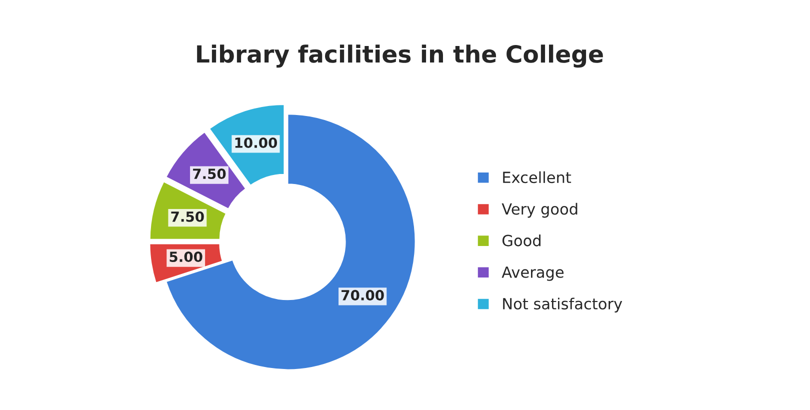 The image size is (810, 410). Describe the element at coordinates (363, 295) in the screenshot. I see `data-label: 70.00` at that location.